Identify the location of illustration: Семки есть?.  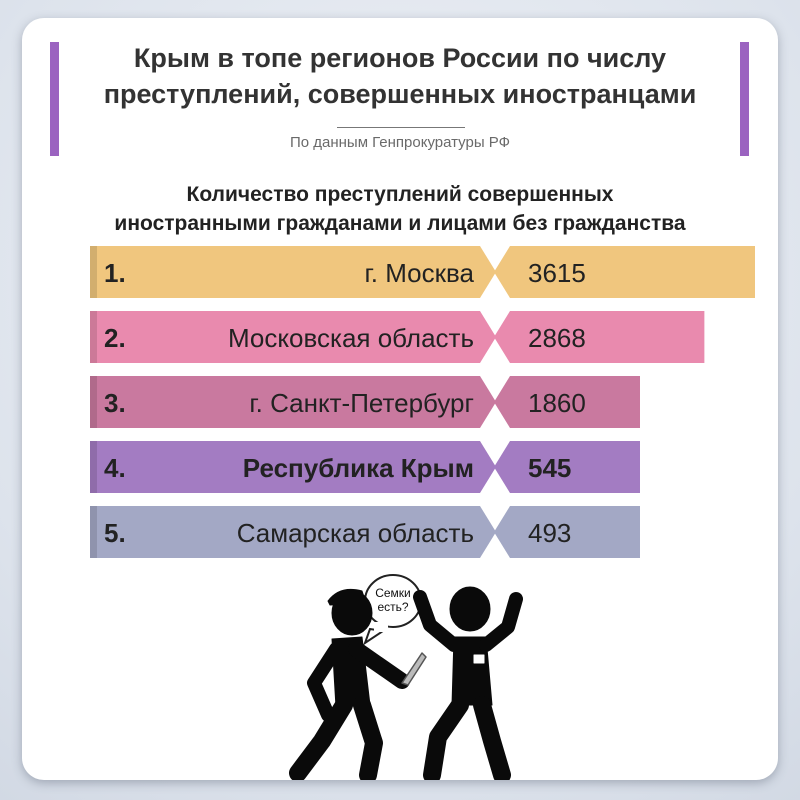
(406, 677).